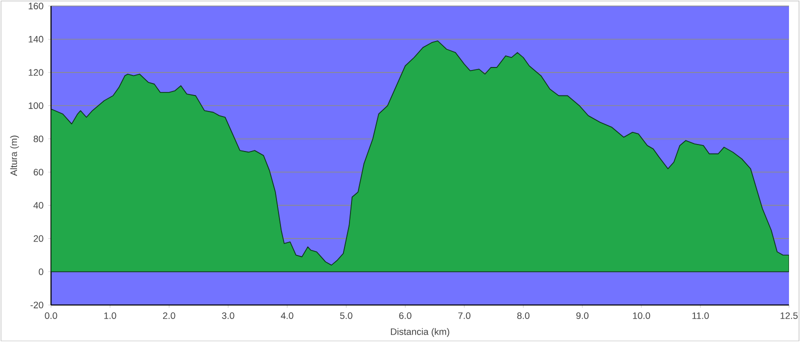  What do you see at coordinates (36, 72) in the screenshot?
I see `y-tick-label: 120` at bounding box center [36, 72].